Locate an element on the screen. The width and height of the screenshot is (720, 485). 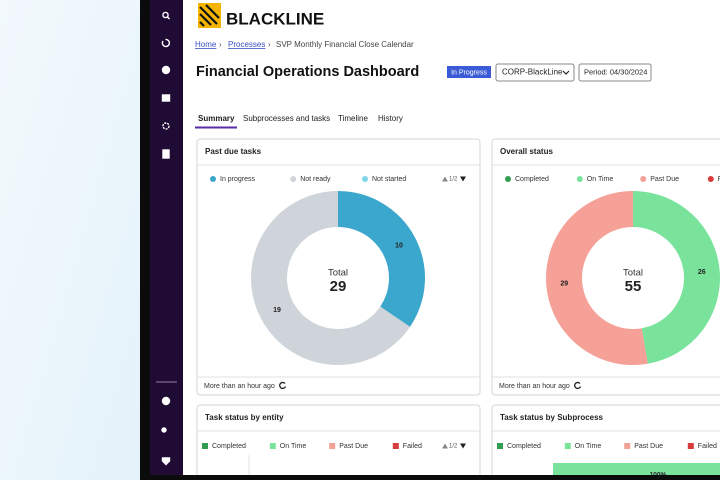
search-icon is located at coordinates (165, 15).